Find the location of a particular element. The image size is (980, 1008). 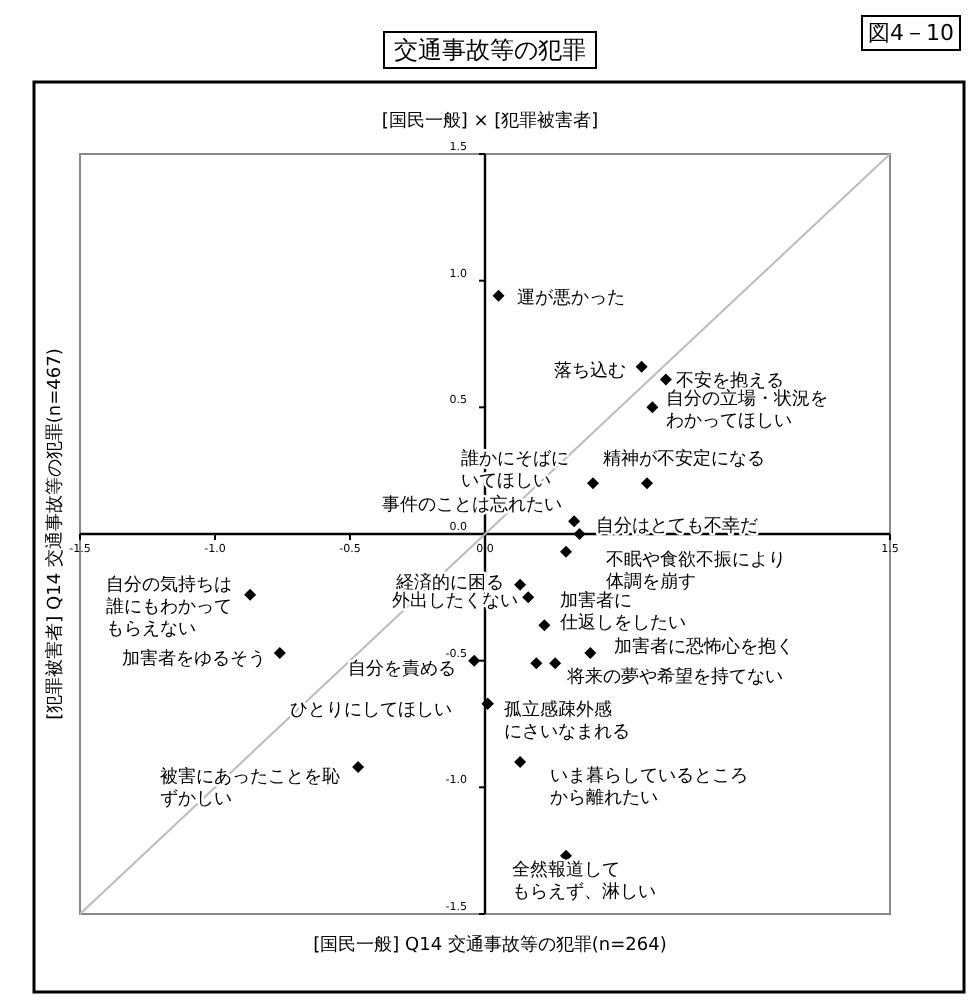

caption: 図4－10 is located at coordinates (911, 33).